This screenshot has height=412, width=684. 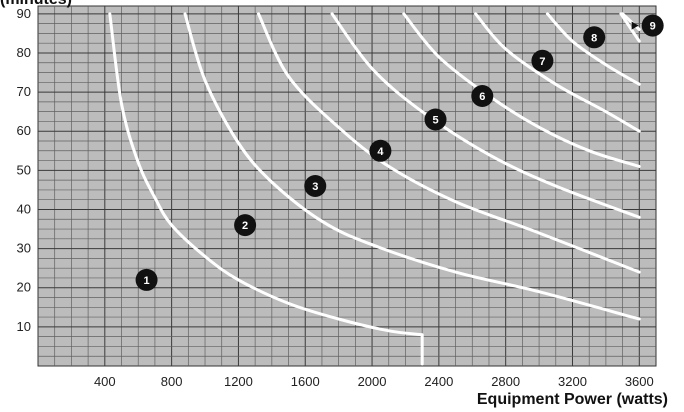 What do you see at coordinates (238, 381) in the screenshot?
I see `x-tick-label: 1200` at bounding box center [238, 381].